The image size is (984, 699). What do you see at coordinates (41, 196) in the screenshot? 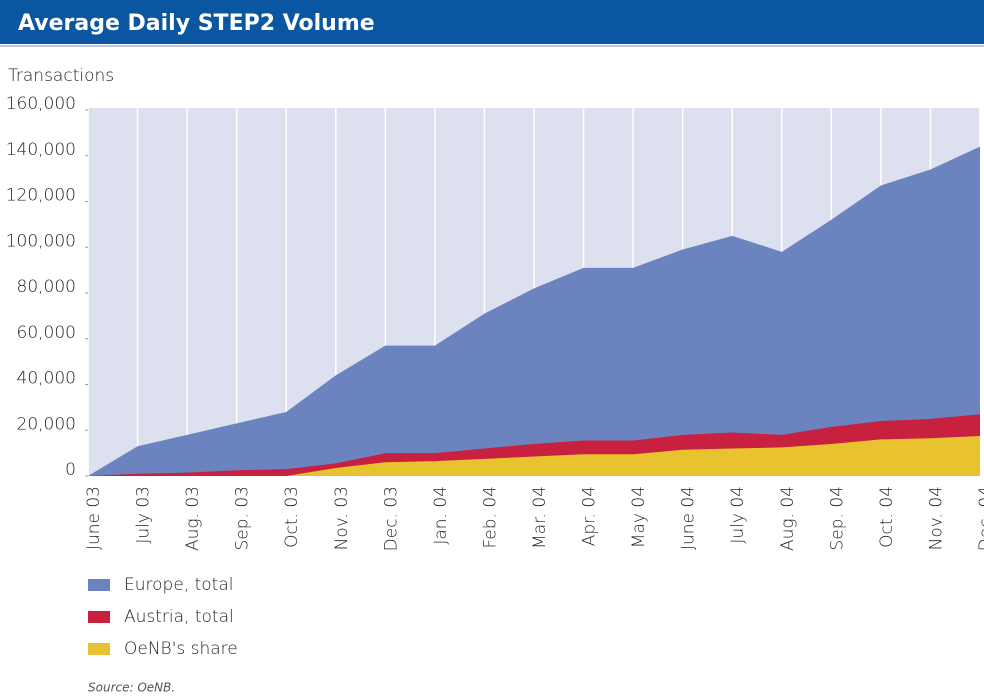
I see `y-tick-label: 120,000` at bounding box center [41, 196].